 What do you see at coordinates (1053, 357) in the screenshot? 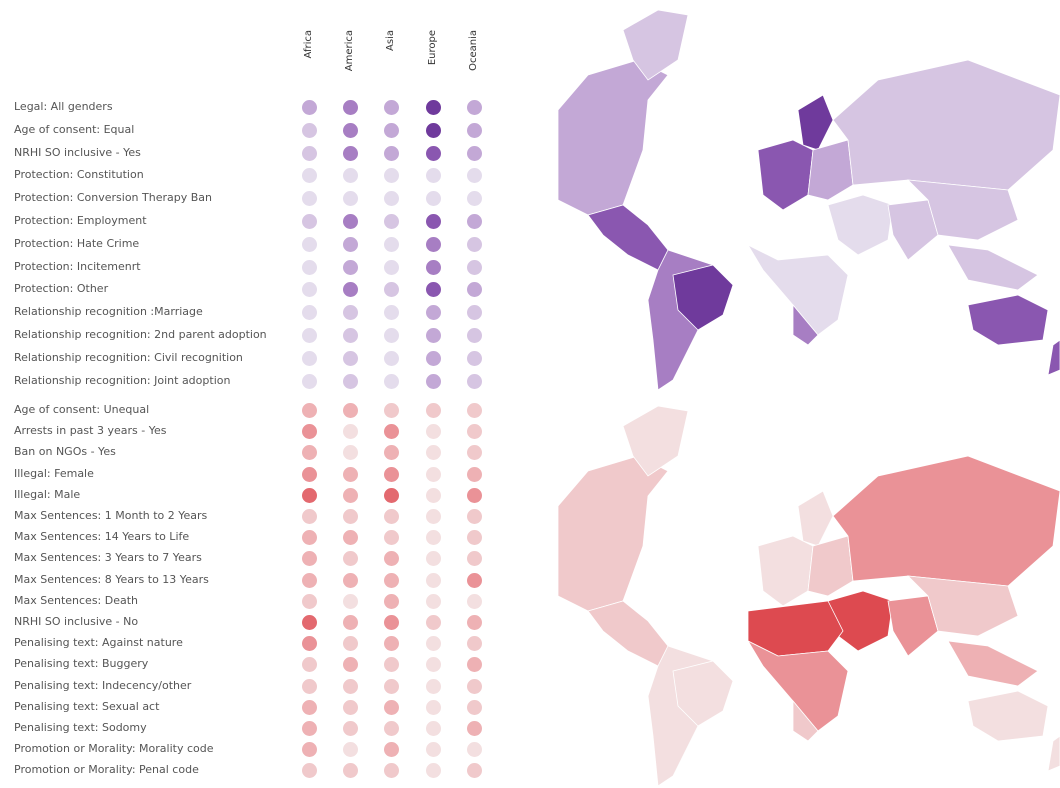
I see `map-region-new-zealand` at bounding box center [1053, 357].